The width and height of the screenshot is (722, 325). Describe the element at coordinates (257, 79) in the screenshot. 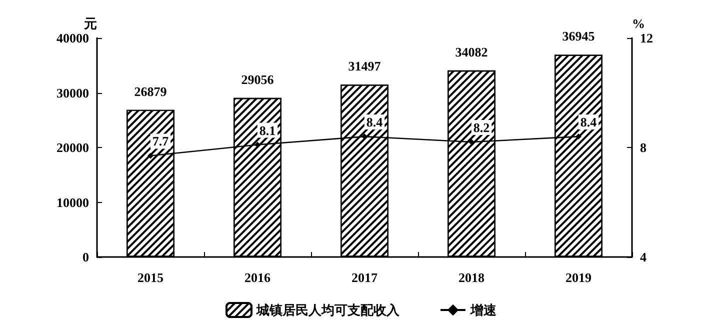

I see `data-label: 29056` at that location.